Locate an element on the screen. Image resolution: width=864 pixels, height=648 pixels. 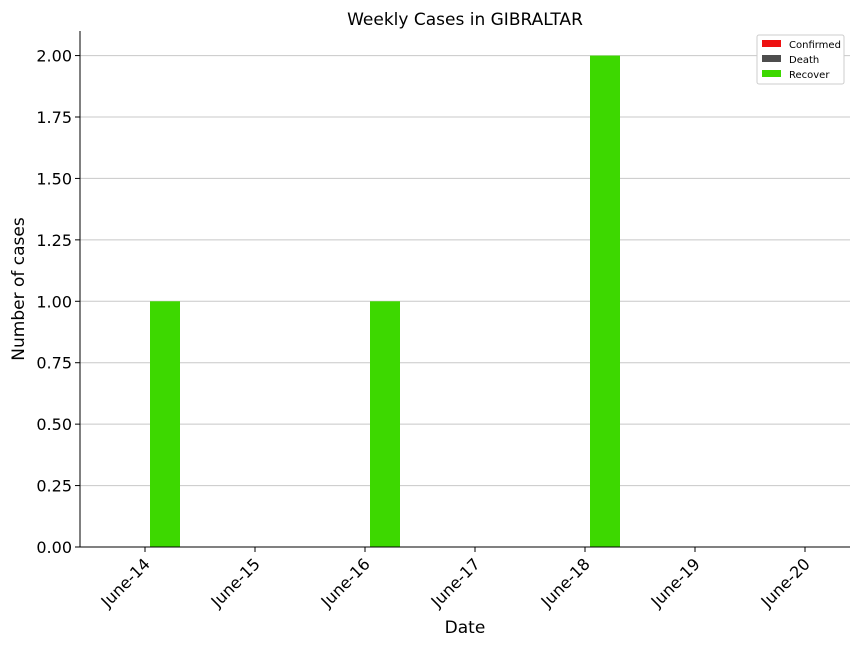
legend-swatch-recover is located at coordinates (771, 73).